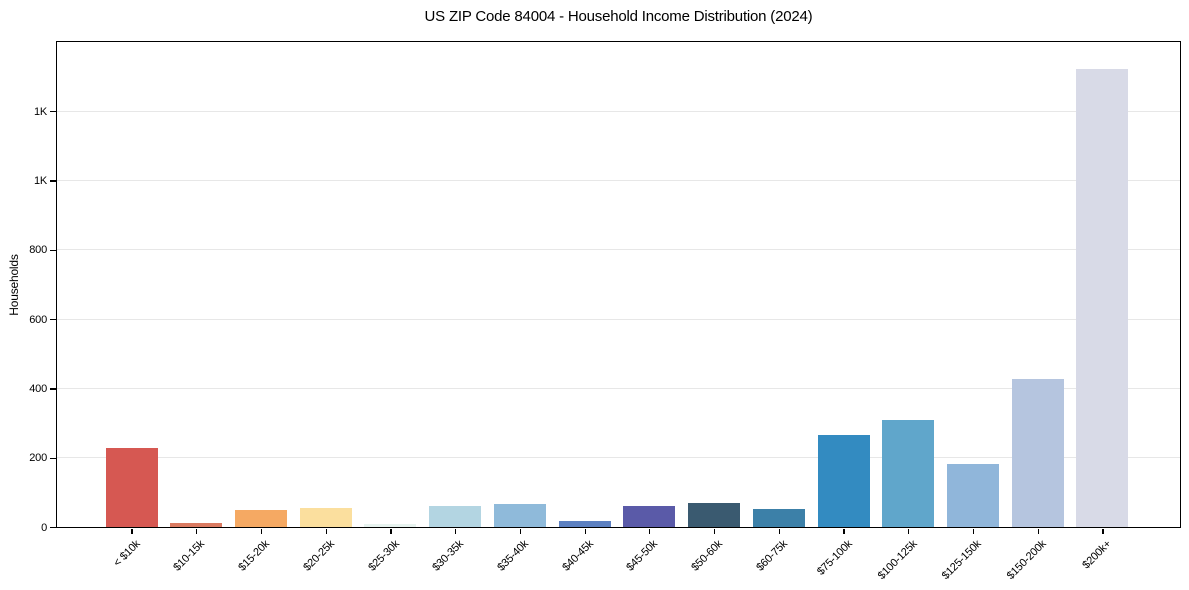  Describe the element at coordinates (897, 559) in the screenshot. I see `x-tick-label: $100-125k` at that location.